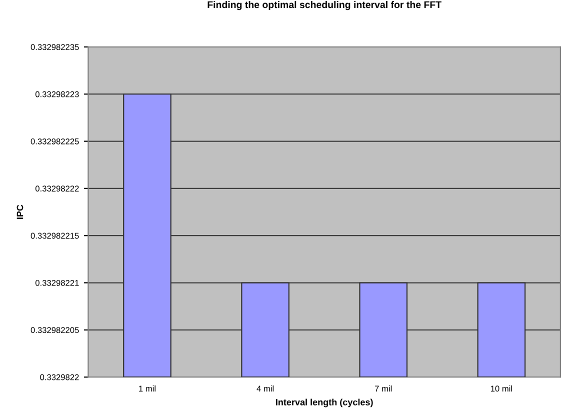 Image resolution: width=569 pixels, height=419 pixels. What do you see at coordinates (325, 5) in the screenshot?
I see `chart-title: Finding the optimal scheduling interval for the FFT` at bounding box center [325, 5].